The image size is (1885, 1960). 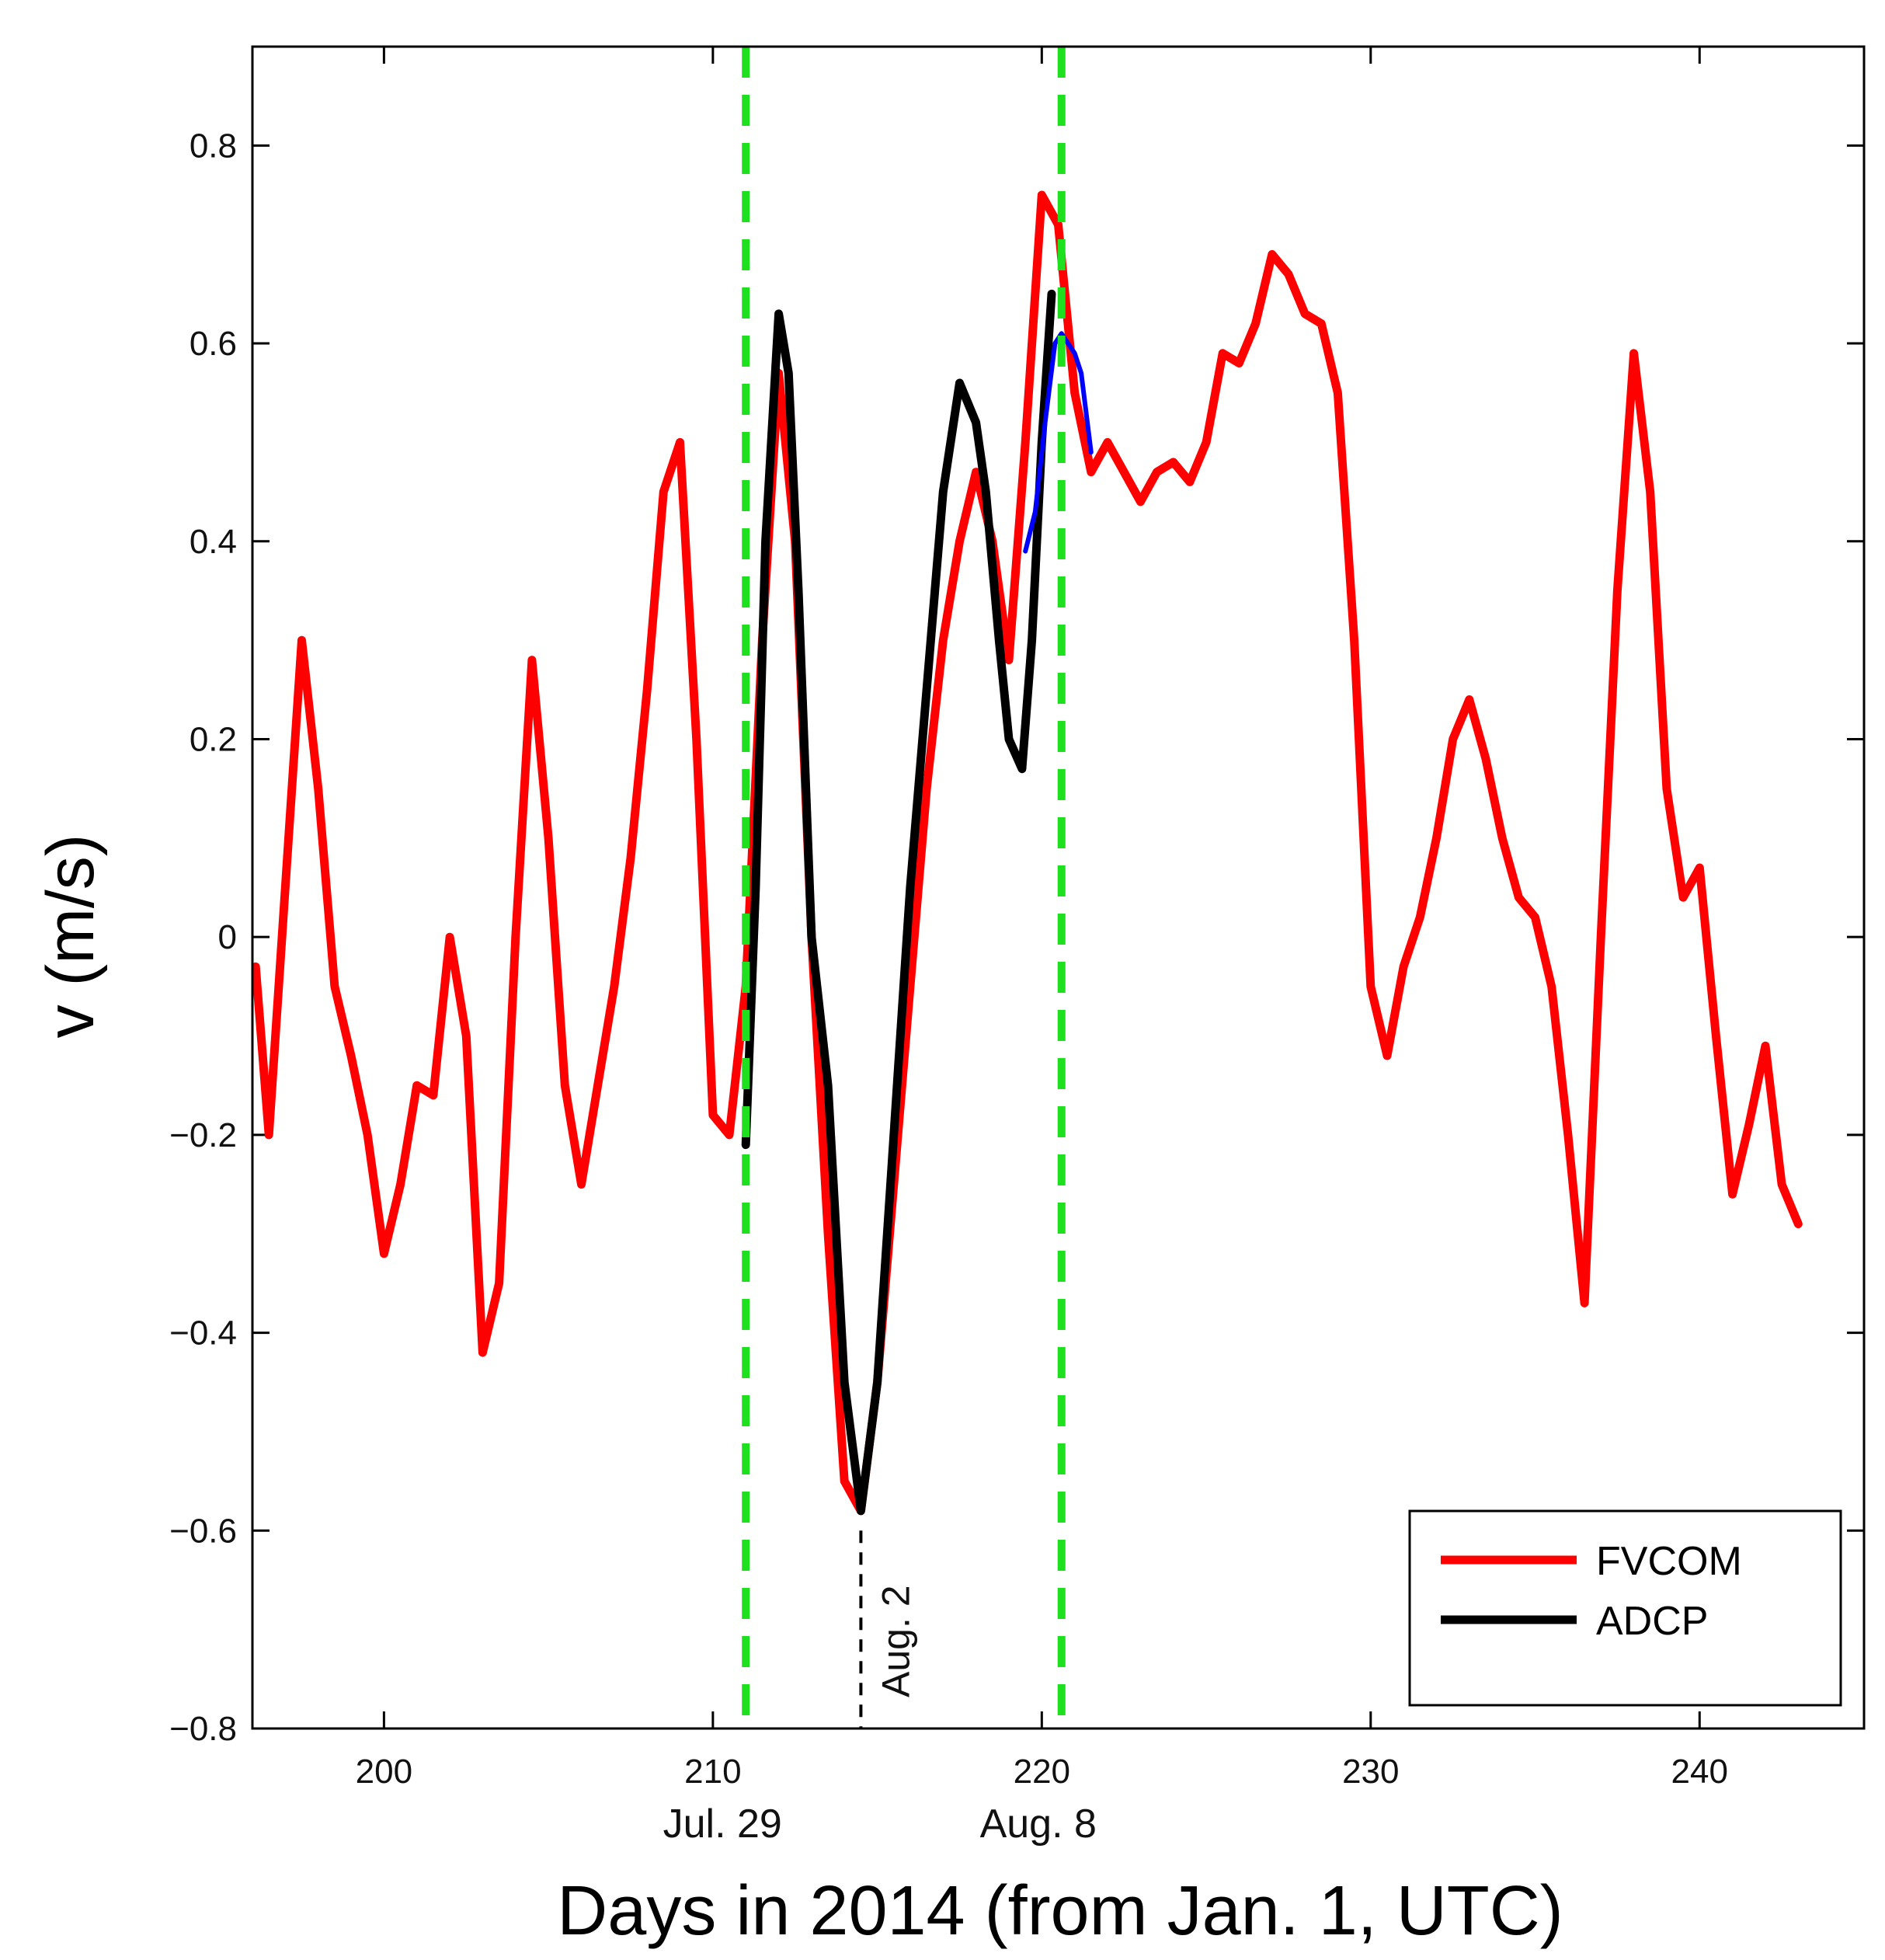 I want to click on x-tick-label: 240, so click(x=1700, y=1772).